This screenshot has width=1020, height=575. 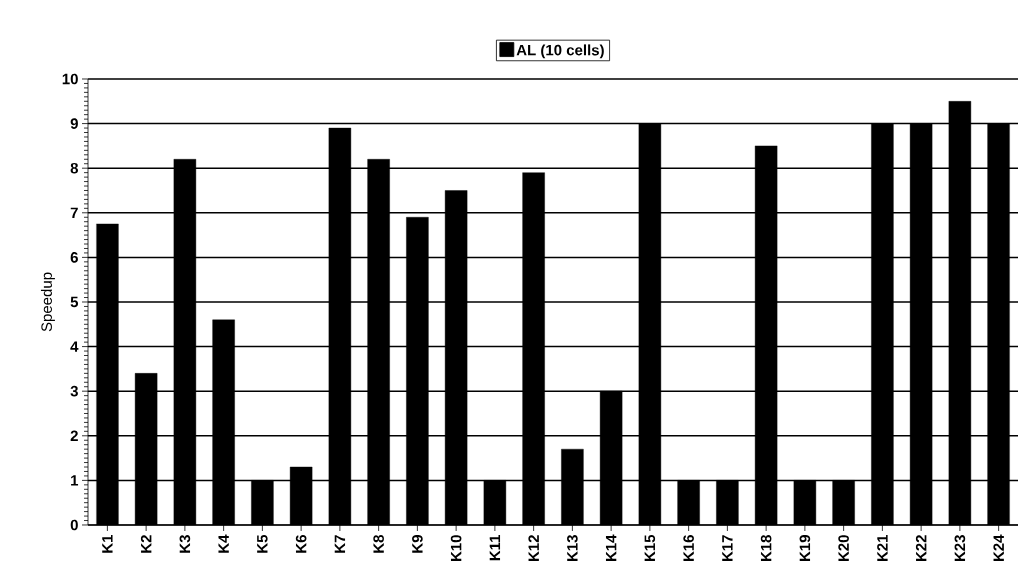 What do you see at coordinates (766, 548) in the screenshot?
I see `x-tick-label: K18` at bounding box center [766, 548].